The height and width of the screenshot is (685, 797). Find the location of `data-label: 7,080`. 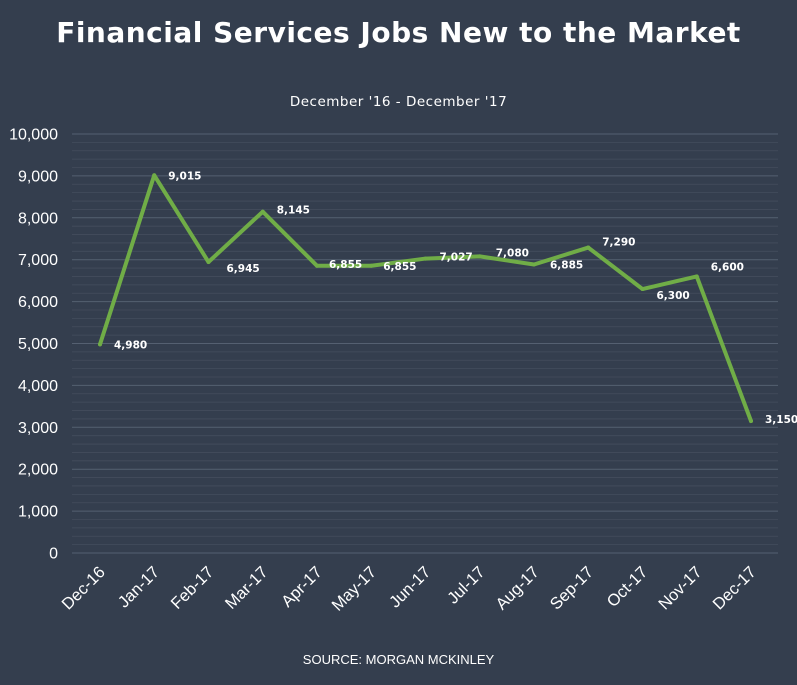

data-label: 7,080 is located at coordinates (512, 253).